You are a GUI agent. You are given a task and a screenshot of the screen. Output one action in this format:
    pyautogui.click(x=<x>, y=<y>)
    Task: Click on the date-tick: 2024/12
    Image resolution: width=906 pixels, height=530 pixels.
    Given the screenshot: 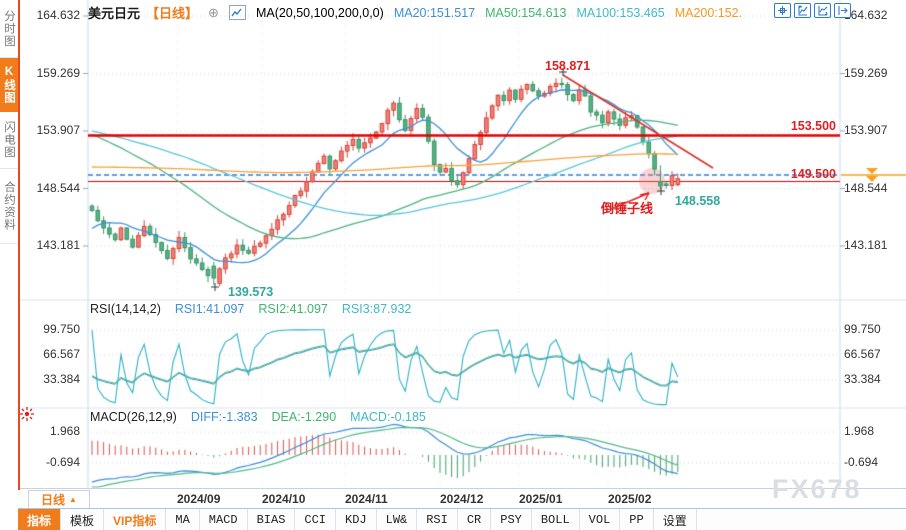 What is the action you would take?
    pyautogui.click(x=462, y=499)
    